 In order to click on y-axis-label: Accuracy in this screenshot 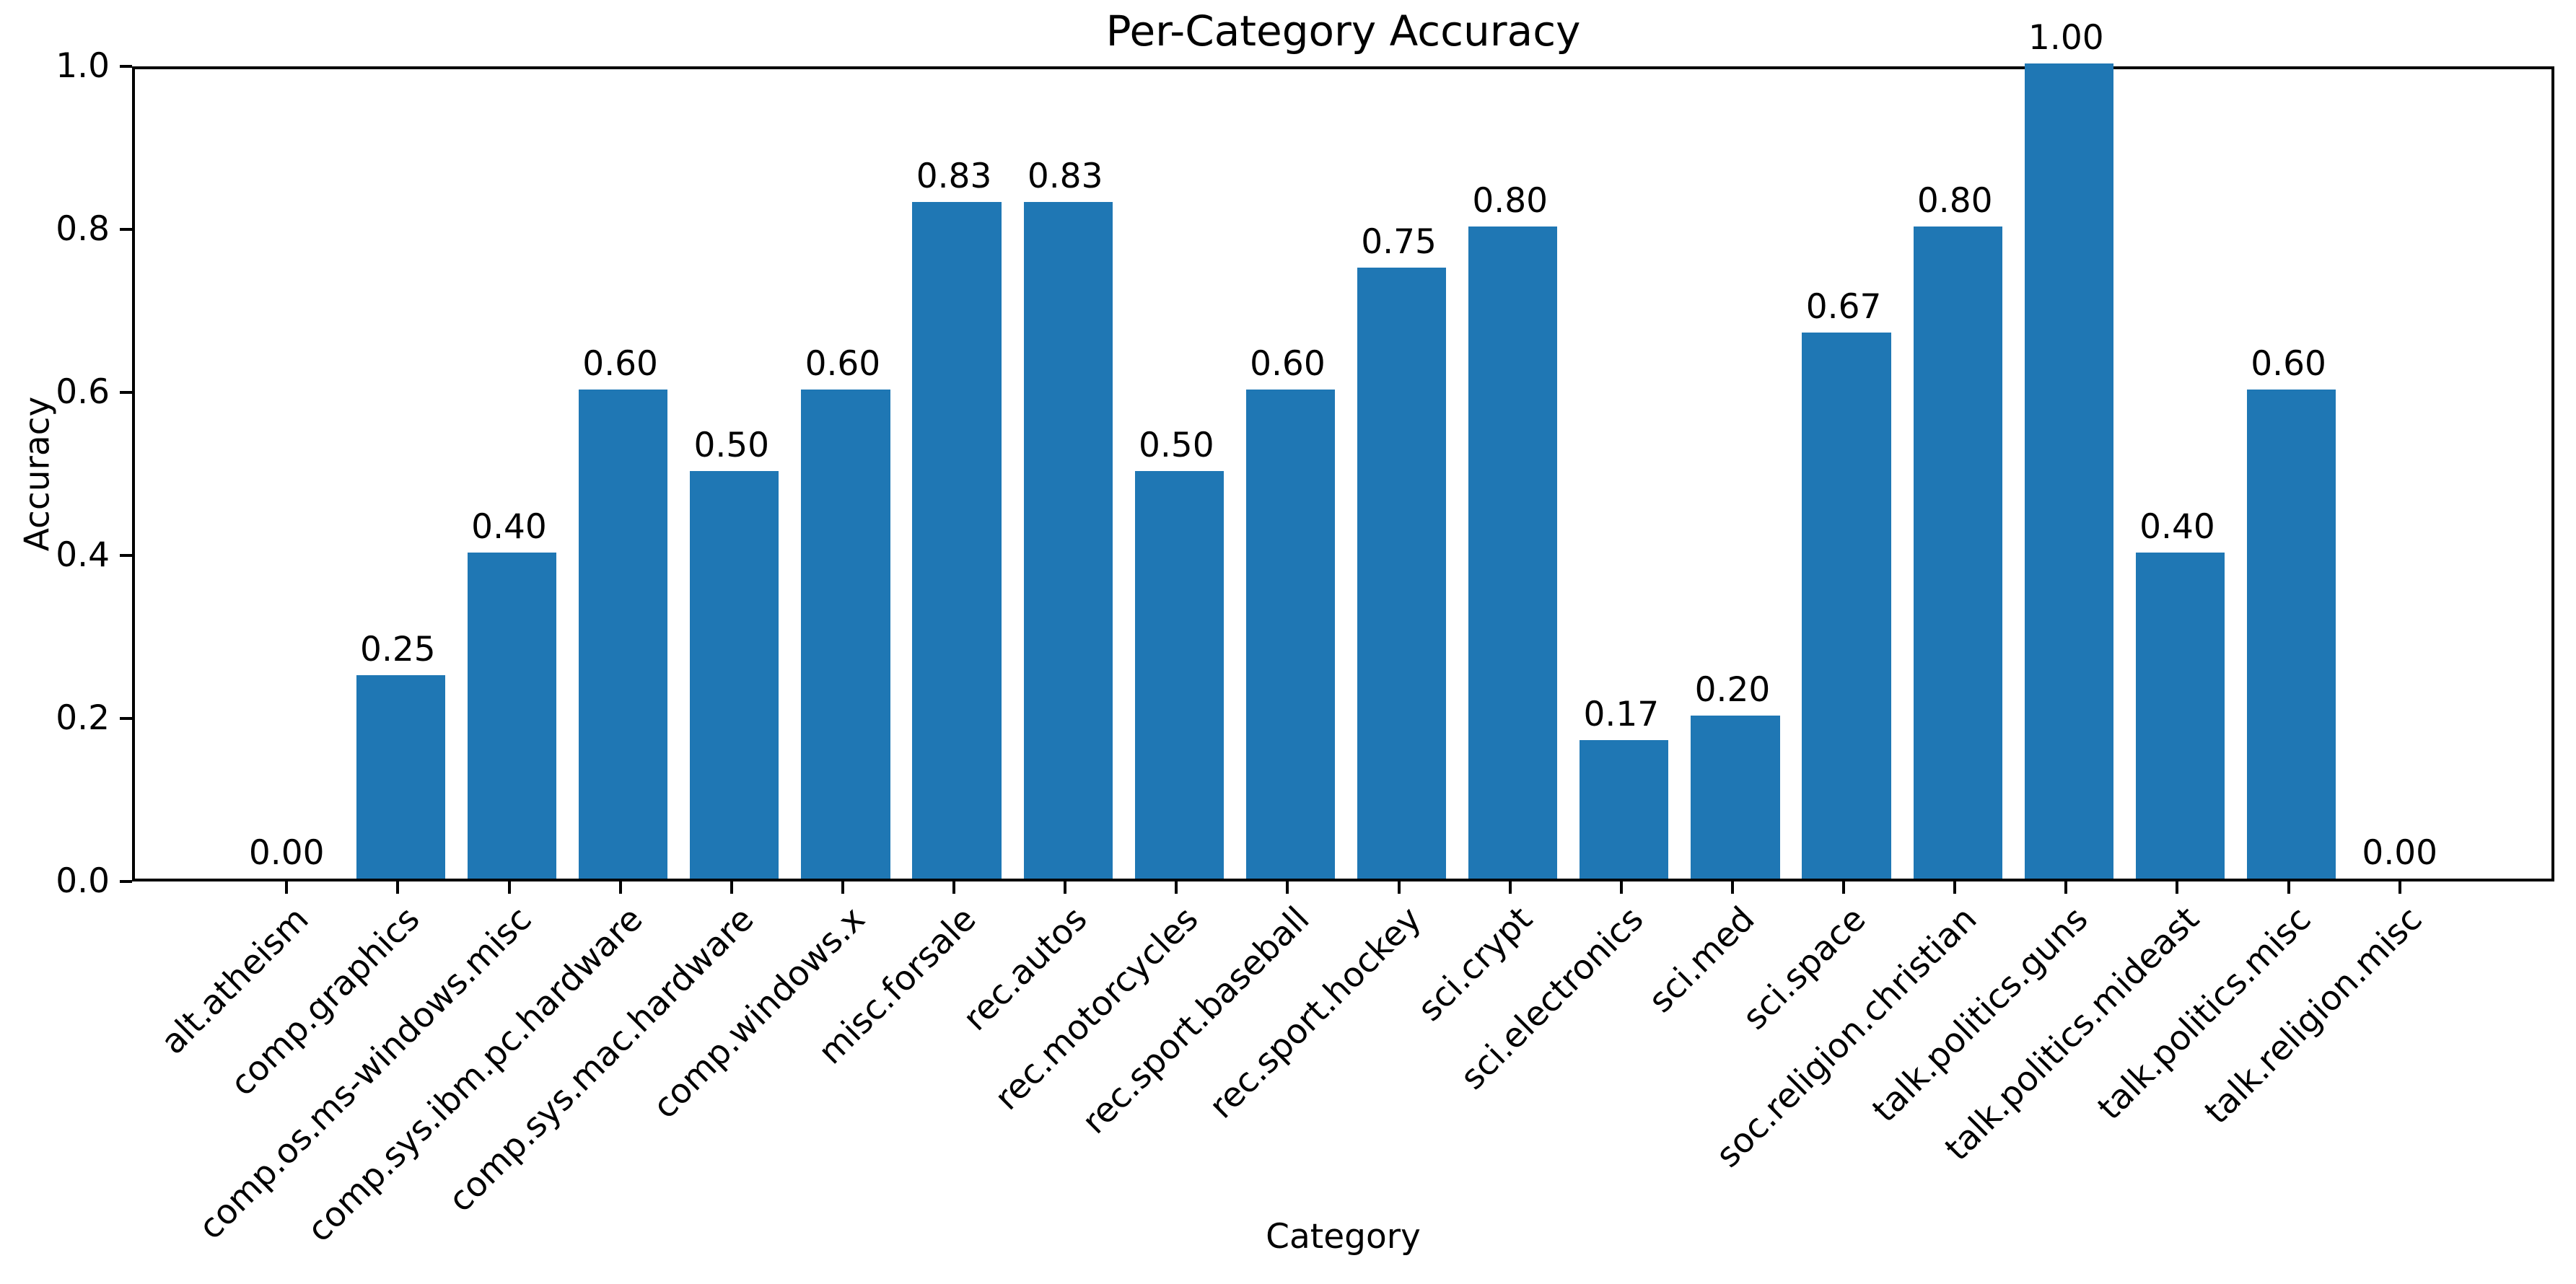, I will do `click(37, 474)`.